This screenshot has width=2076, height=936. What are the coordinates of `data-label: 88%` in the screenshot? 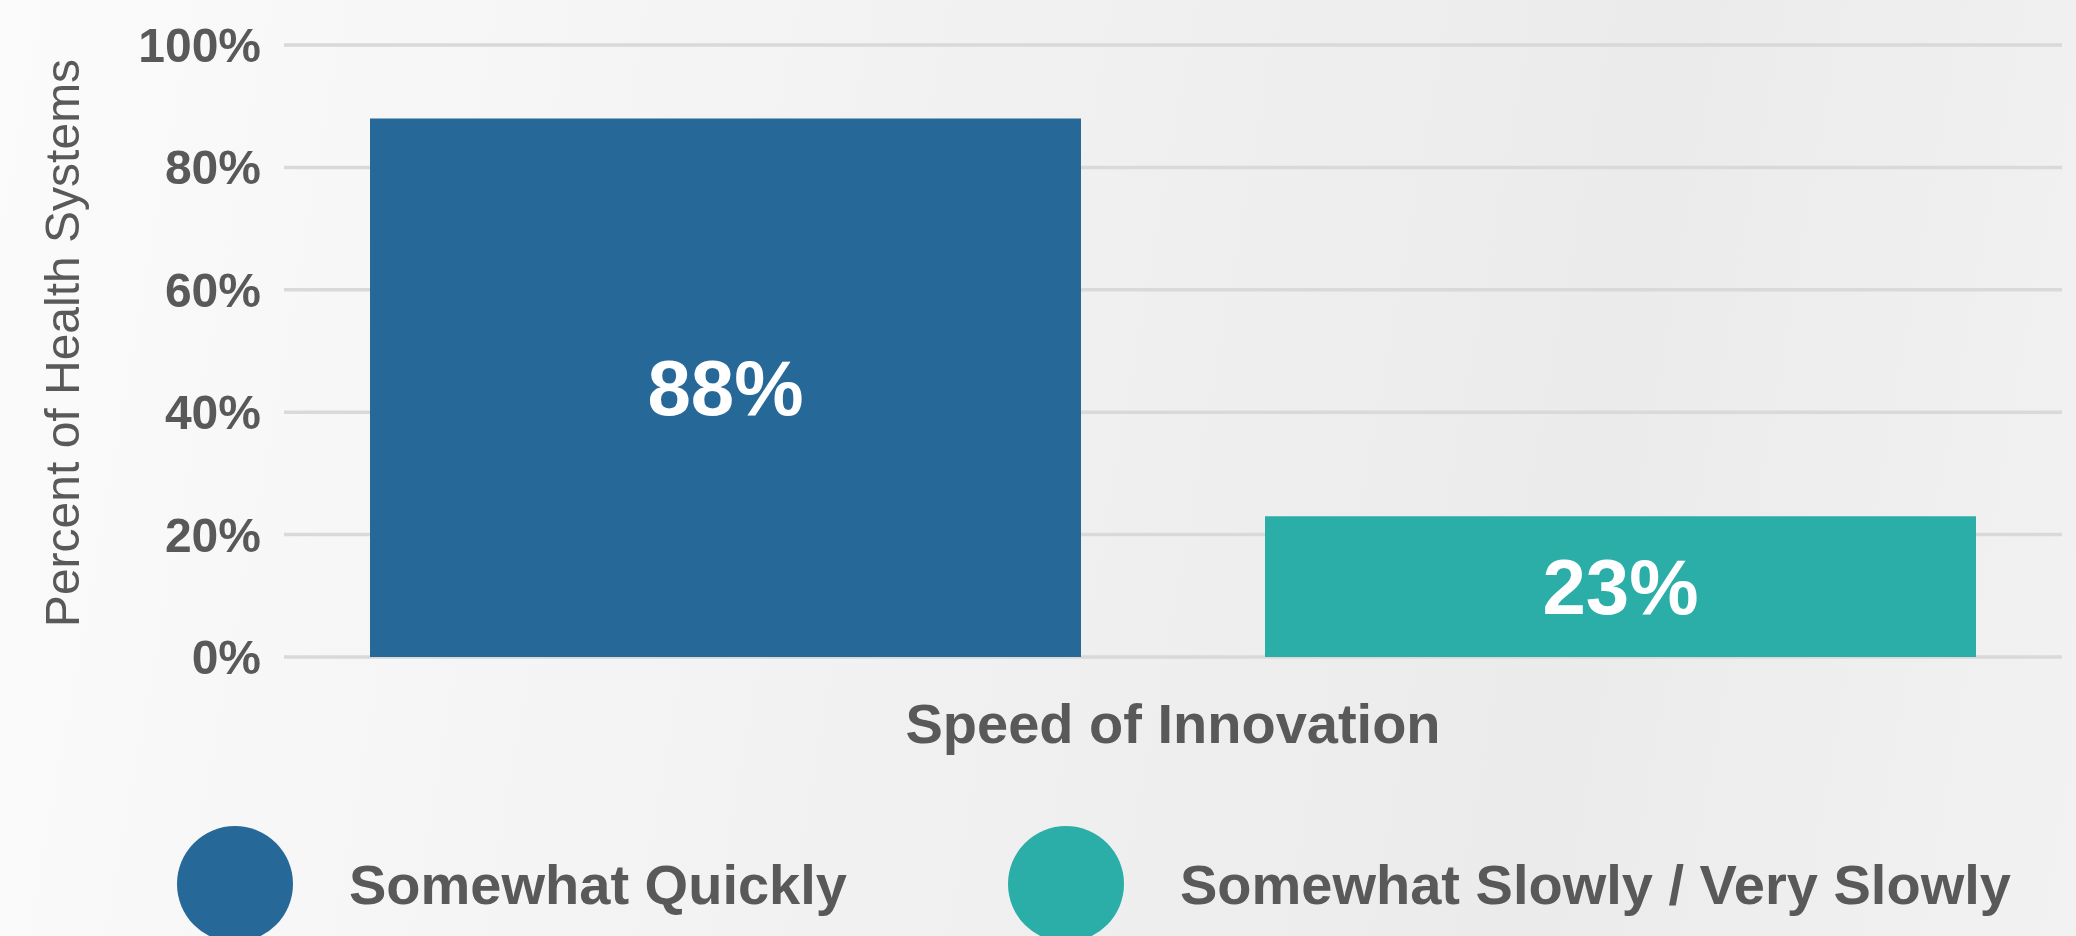 It's located at (725, 387).